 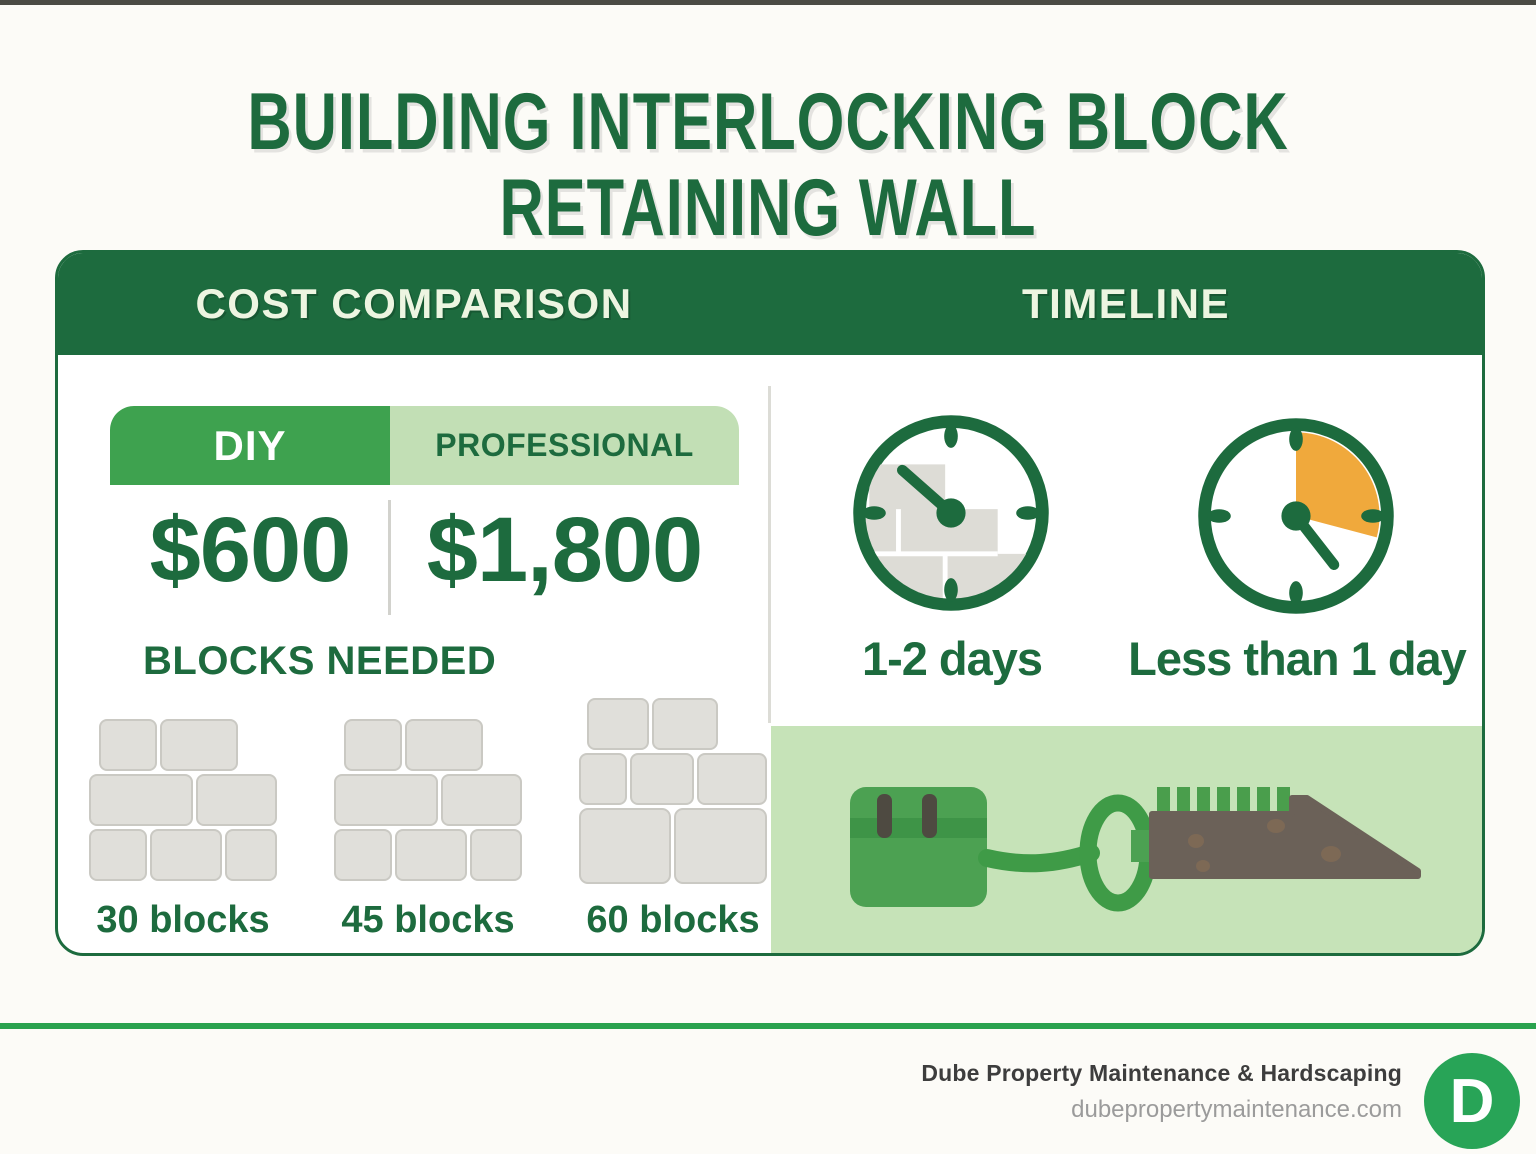 I want to click on footer-divider-rule, so click(x=768, y=1026).